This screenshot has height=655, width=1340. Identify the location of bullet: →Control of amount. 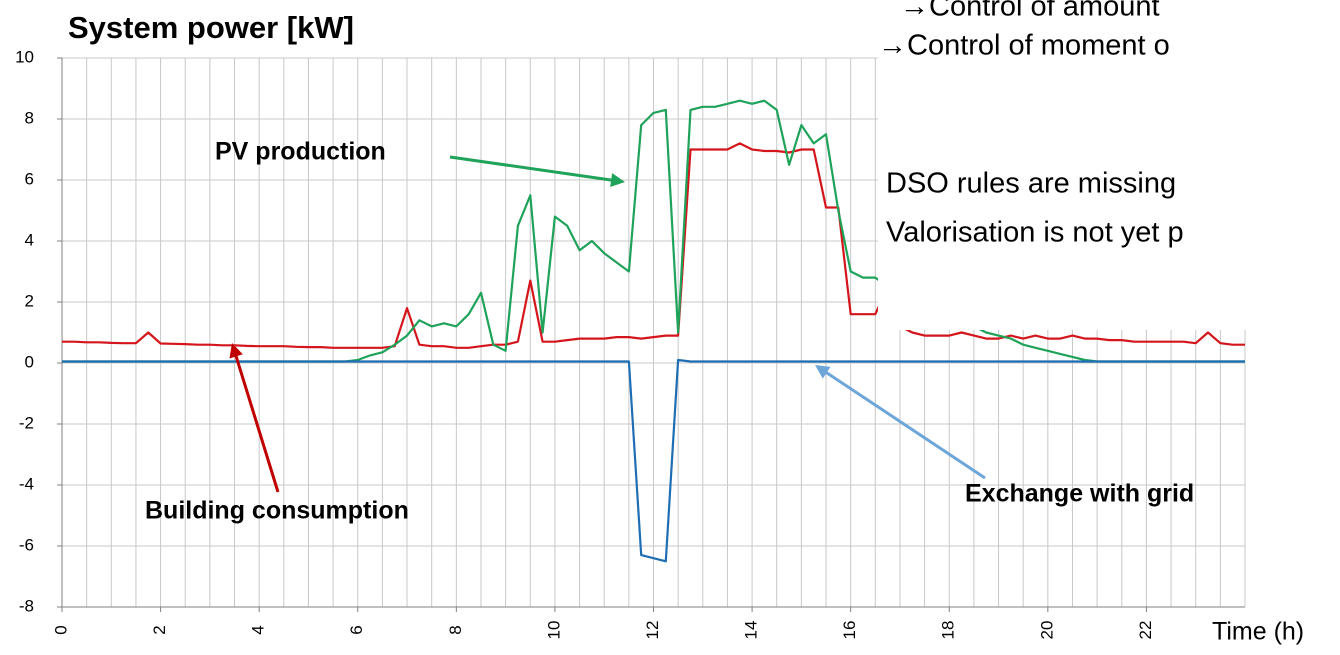
(1030, 11).